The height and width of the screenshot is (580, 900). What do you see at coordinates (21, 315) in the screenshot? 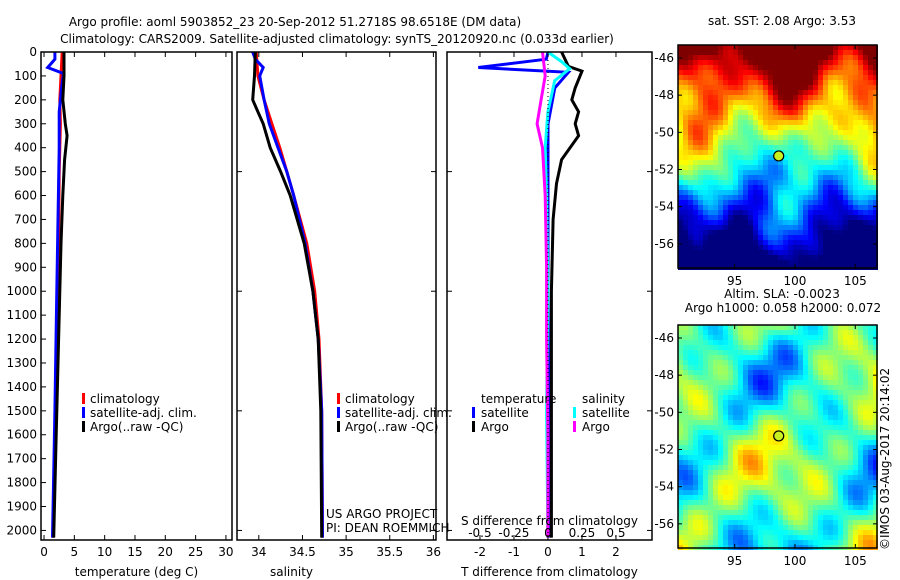
I see `y-tick-label: 1100` at bounding box center [21, 315].